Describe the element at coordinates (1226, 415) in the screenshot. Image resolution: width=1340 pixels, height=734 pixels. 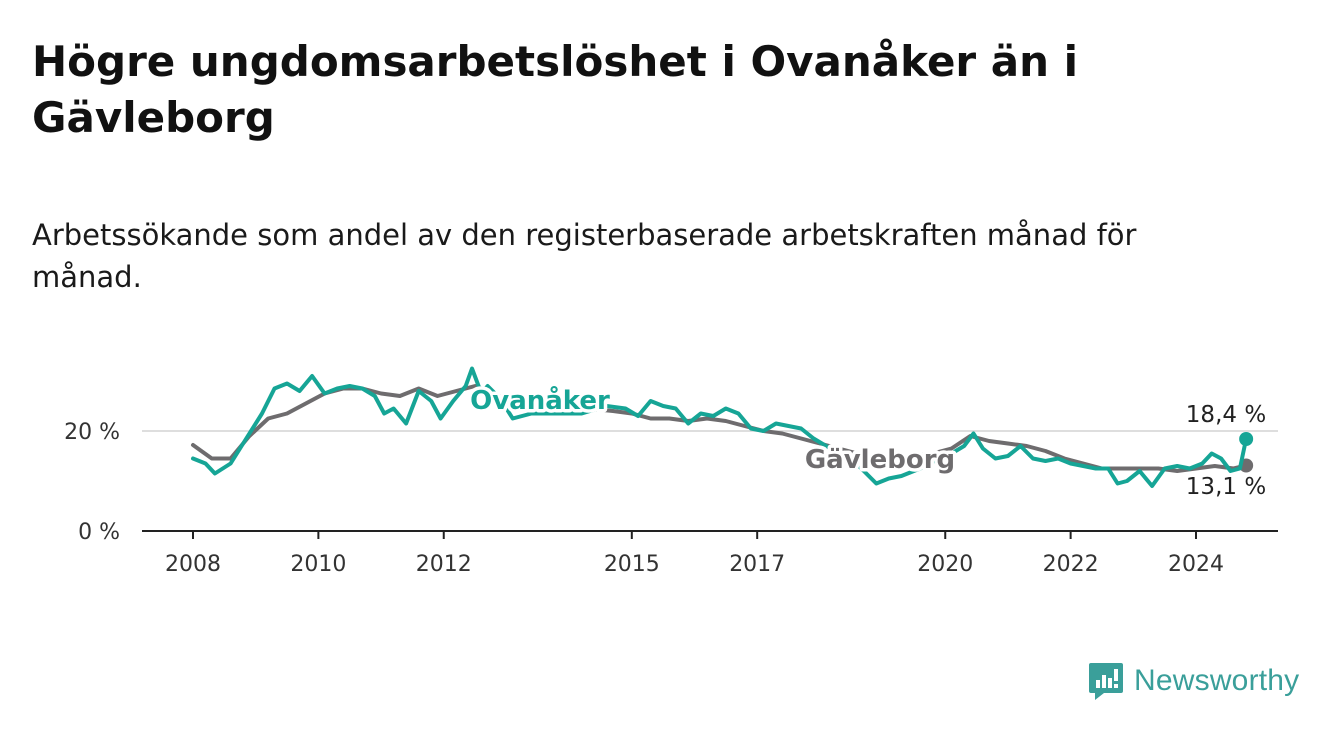
I see `series-end-label: 18,4 %` at that location.